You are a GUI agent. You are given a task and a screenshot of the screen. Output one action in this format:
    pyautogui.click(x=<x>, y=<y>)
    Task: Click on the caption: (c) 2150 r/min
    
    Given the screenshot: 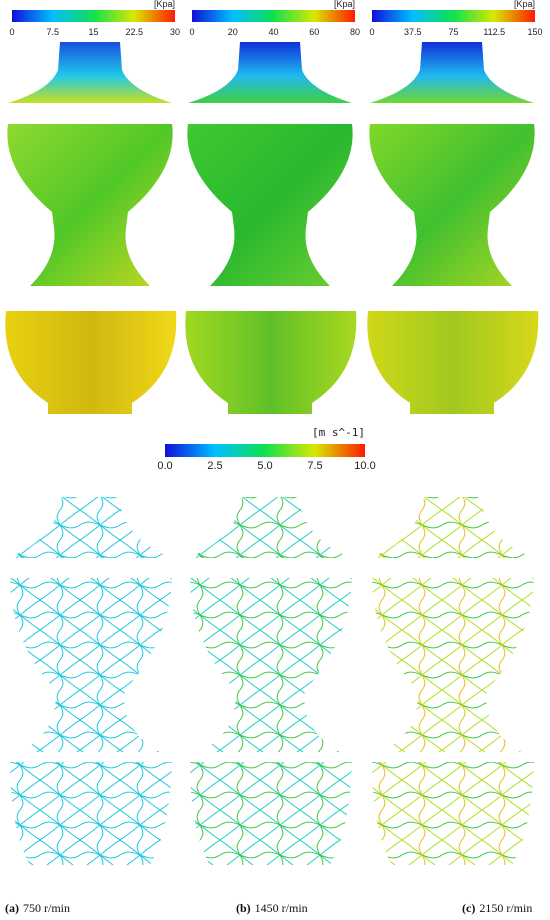 What is the action you would take?
    pyautogui.click(x=497, y=908)
    